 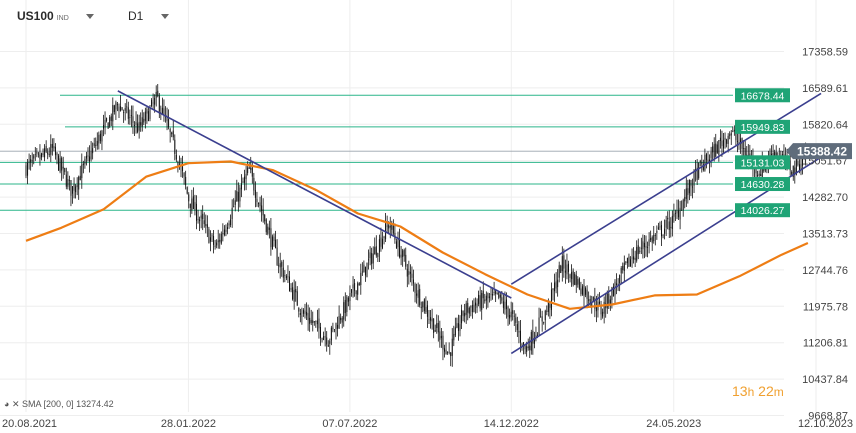 What do you see at coordinates (35, 16) in the screenshot?
I see `symbol-name: US100` at bounding box center [35, 16].